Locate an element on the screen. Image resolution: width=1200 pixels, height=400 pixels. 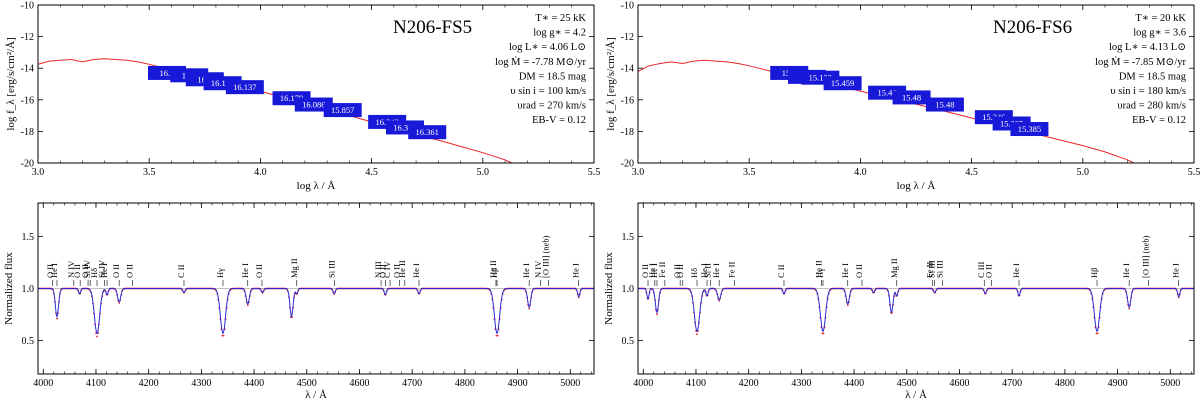
parameter-text: EB-V = 0.12 is located at coordinates (1159, 120).